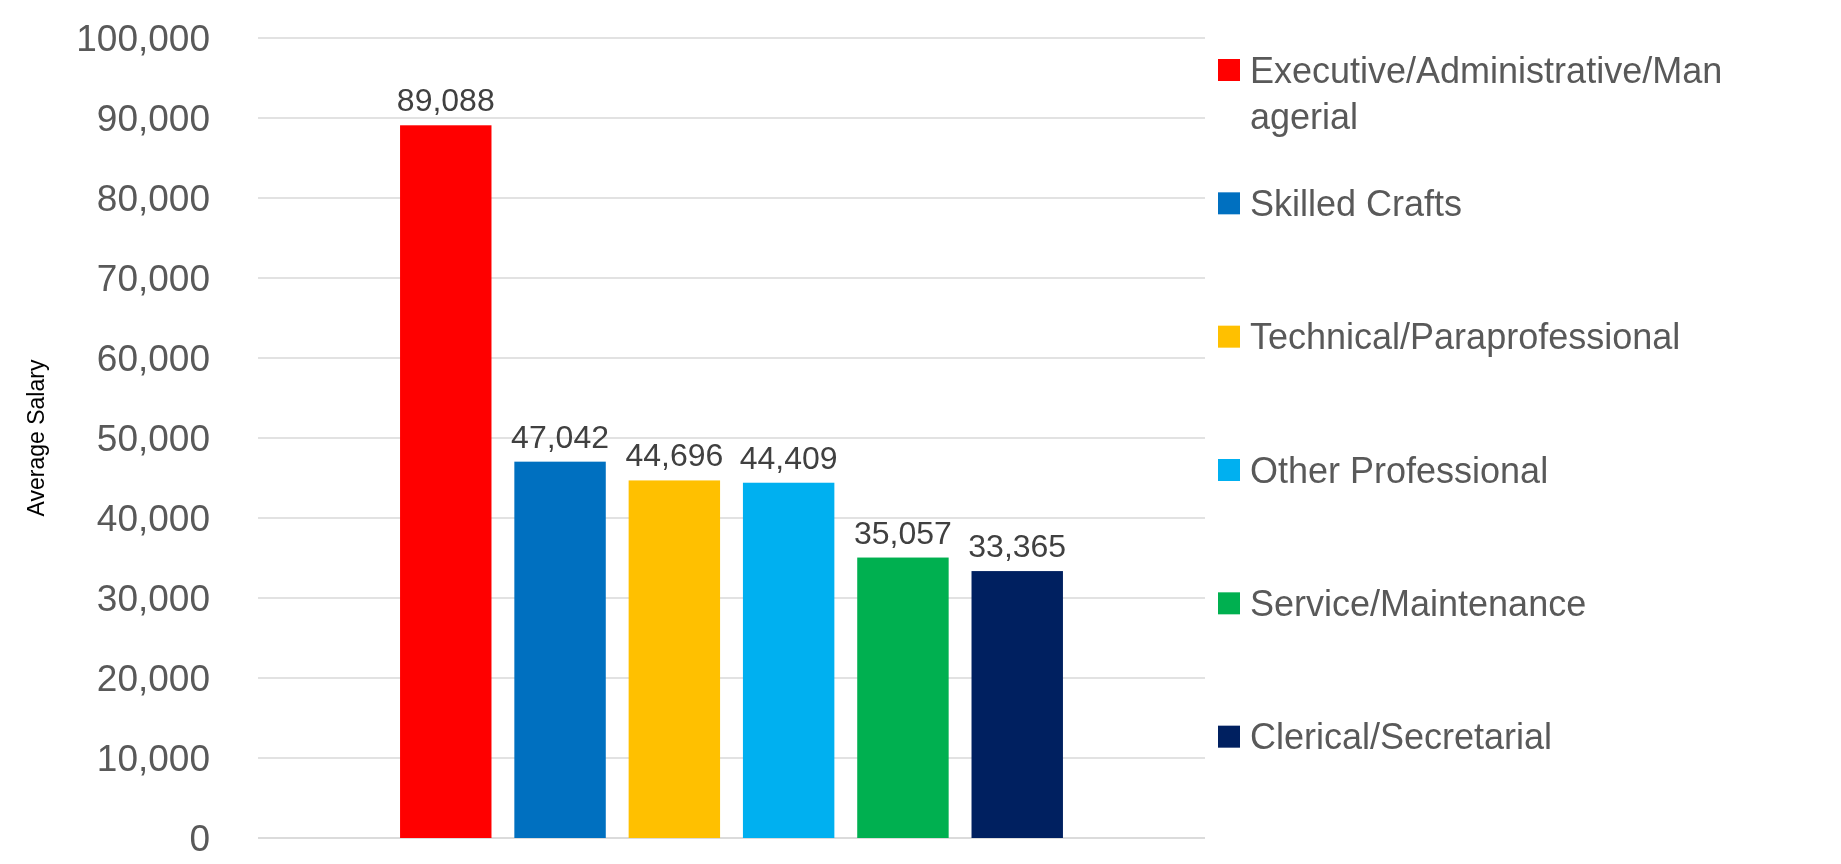 The width and height of the screenshot is (1841, 864). Describe the element at coordinates (199, 838) in the screenshot. I see `y-tick-label: 0` at that location.